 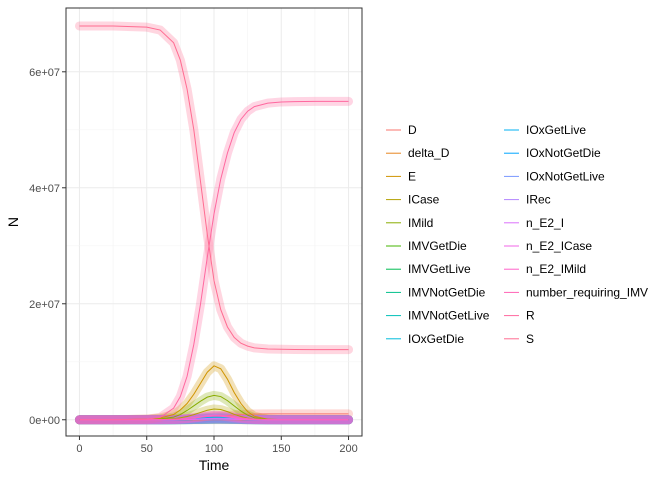 I want to click on legend-label: IMild, so click(x=420, y=223).